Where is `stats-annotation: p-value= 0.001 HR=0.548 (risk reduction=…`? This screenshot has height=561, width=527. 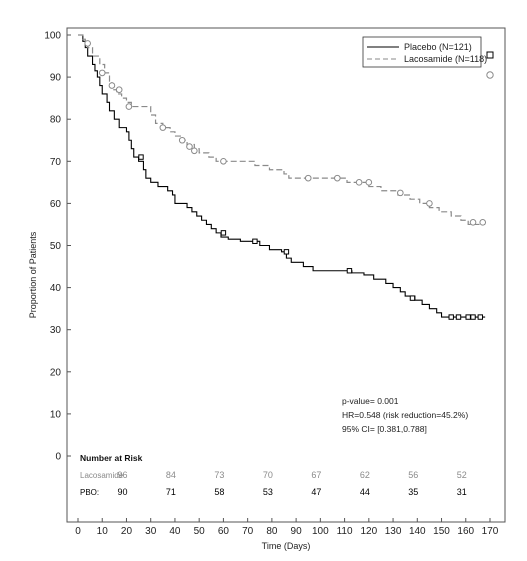
stats-annotation: p-value= 0.001 HR=0.548 (risk reduction=… is located at coordinates (405, 415).